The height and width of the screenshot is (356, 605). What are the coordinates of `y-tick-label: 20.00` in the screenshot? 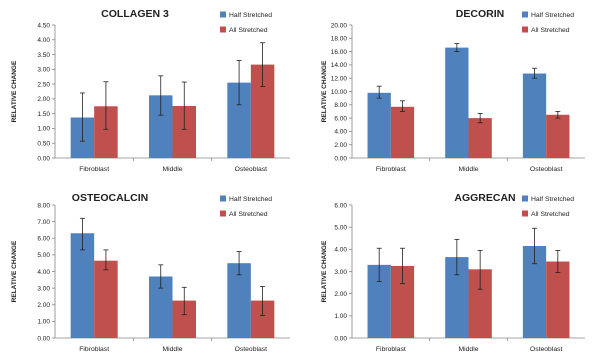 It's located at (339, 25).